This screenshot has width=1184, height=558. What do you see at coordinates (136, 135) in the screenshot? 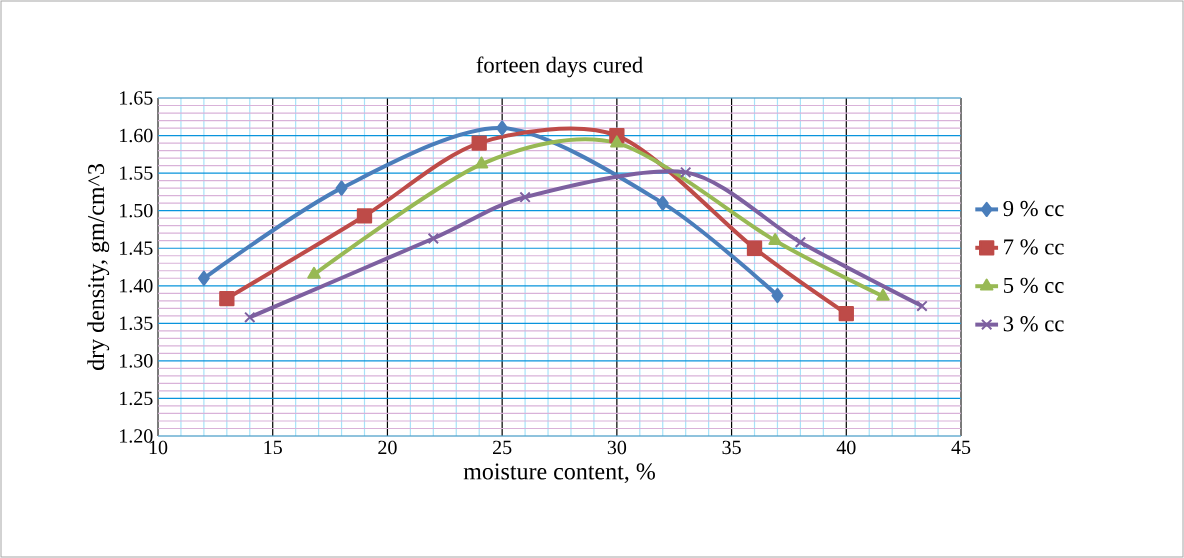
I see `y-tick-label: 1.60` at bounding box center [136, 135].